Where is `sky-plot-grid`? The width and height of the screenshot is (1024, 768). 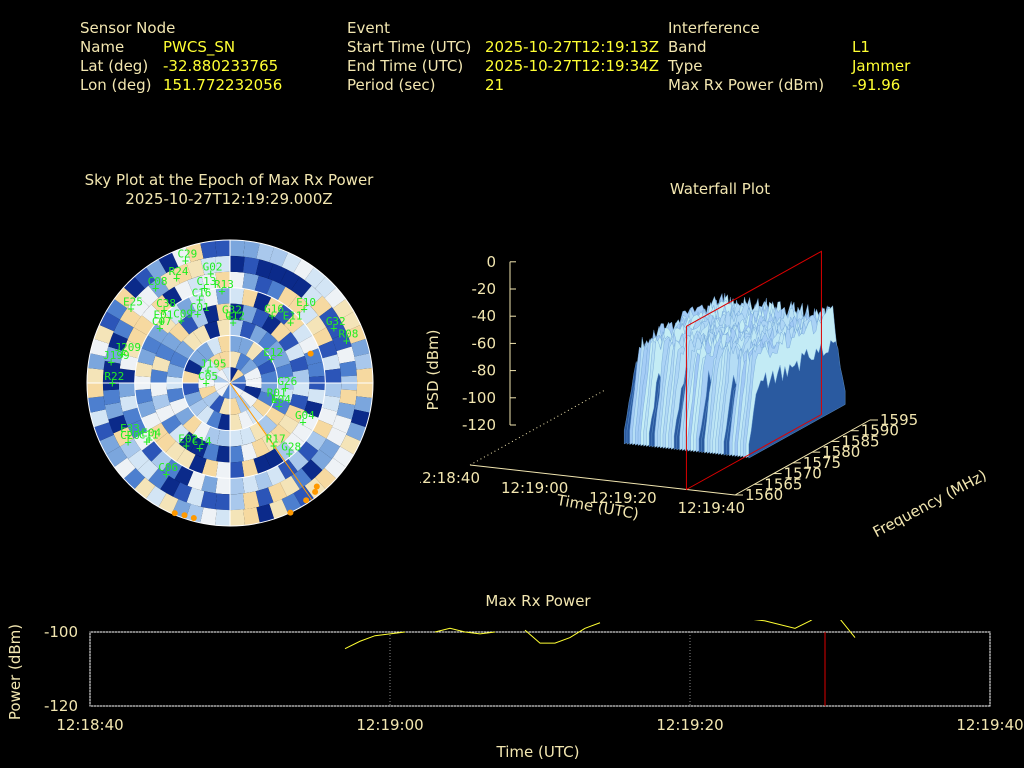 sky-plot-grid is located at coordinates (230, 383).